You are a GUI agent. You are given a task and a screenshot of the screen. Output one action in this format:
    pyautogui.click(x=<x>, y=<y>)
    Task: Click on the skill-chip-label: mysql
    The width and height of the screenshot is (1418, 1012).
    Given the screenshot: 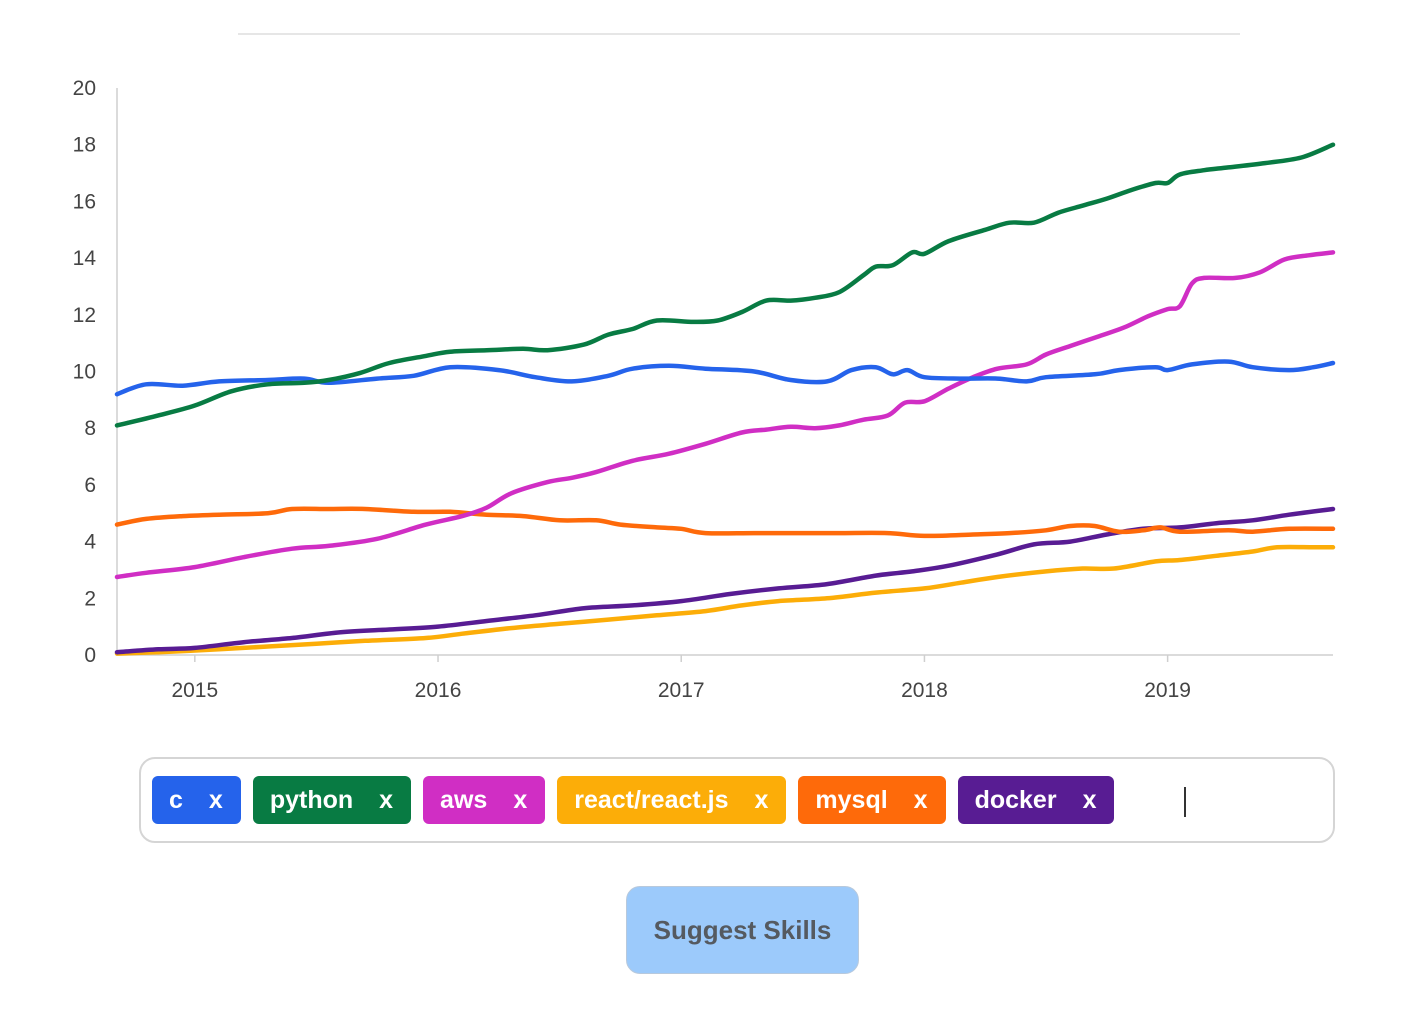 What is the action you would take?
    pyautogui.click(x=851, y=799)
    